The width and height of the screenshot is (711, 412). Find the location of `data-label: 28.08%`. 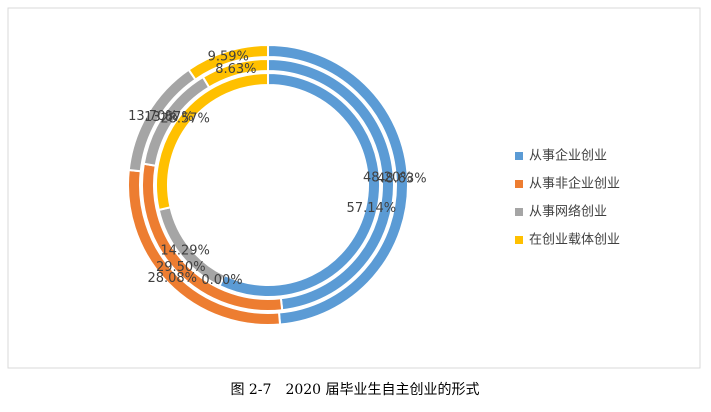

data-label: 28.08% is located at coordinates (172, 278).